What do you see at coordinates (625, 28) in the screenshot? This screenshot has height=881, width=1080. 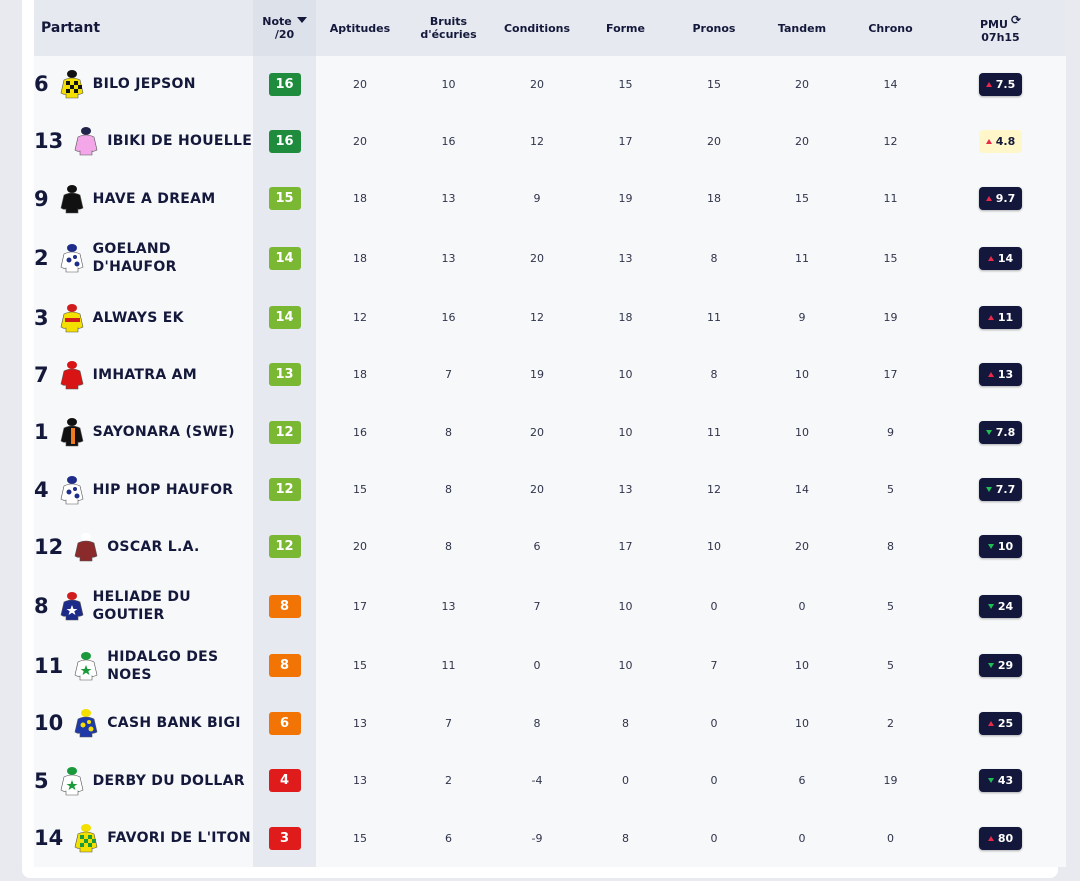 I see `col-header-forme: Forme` at bounding box center [625, 28].